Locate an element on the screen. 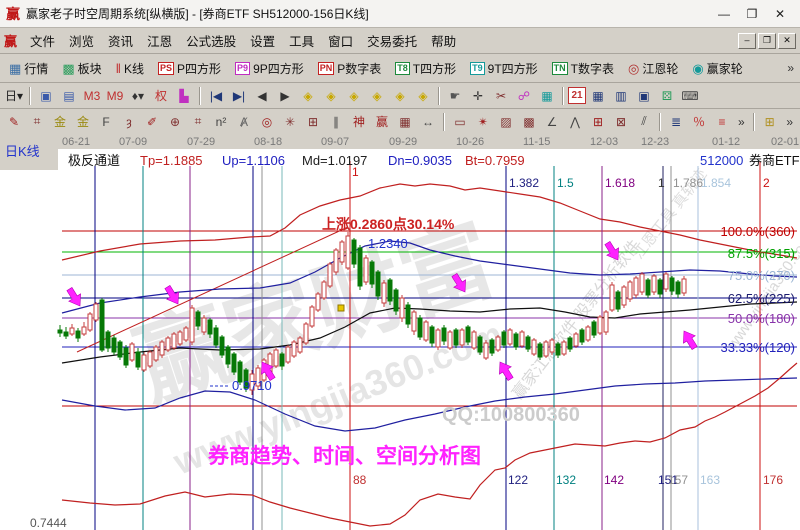  draw-toolbar-chevron-2: » is located at coordinates (789, 121).